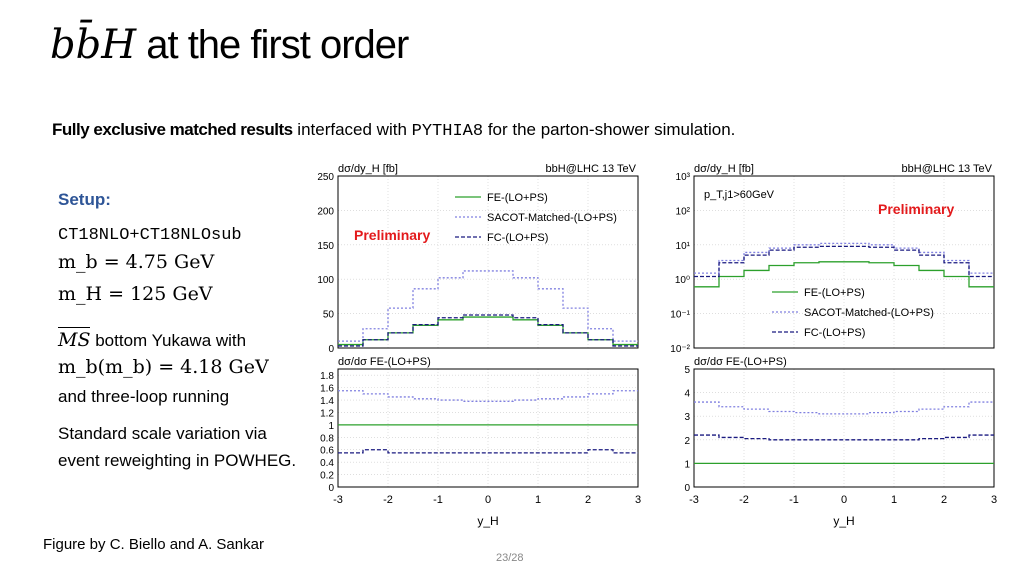 This screenshot has width=1024, height=576. Describe the element at coordinates (680, 315) in the screenshot. I see `p2-ytick-label: 10⁻¹` at that location.